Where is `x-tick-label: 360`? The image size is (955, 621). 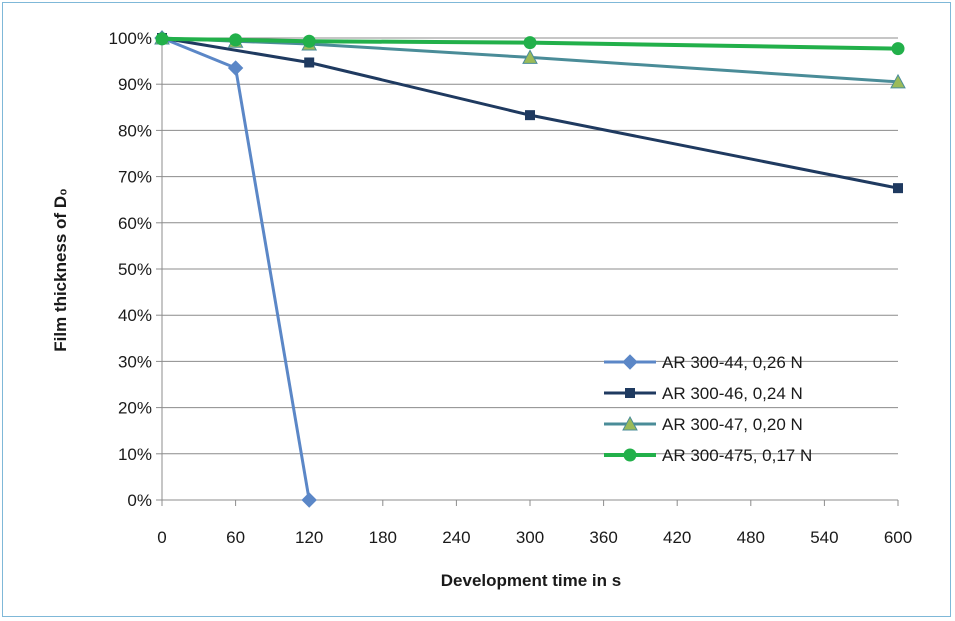
x-tick-label: 360 is located at coordinates (603, 537).